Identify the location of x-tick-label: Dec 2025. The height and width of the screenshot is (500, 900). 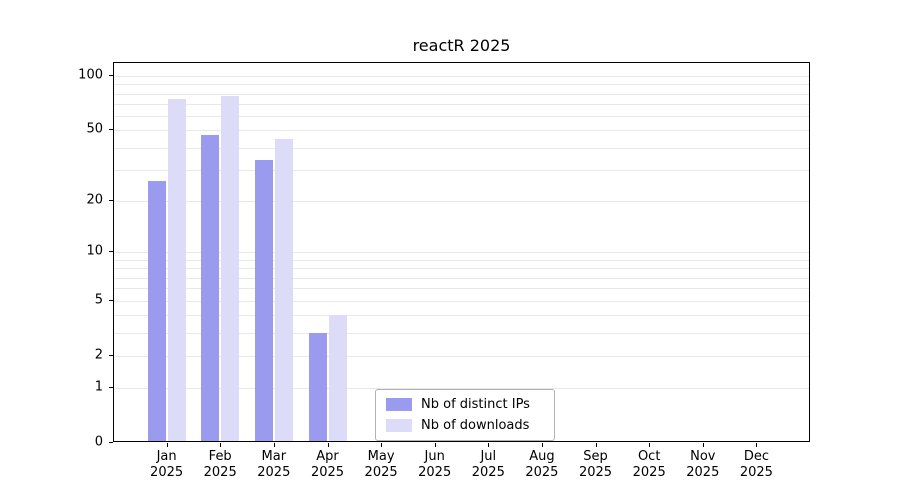
(756, 465).